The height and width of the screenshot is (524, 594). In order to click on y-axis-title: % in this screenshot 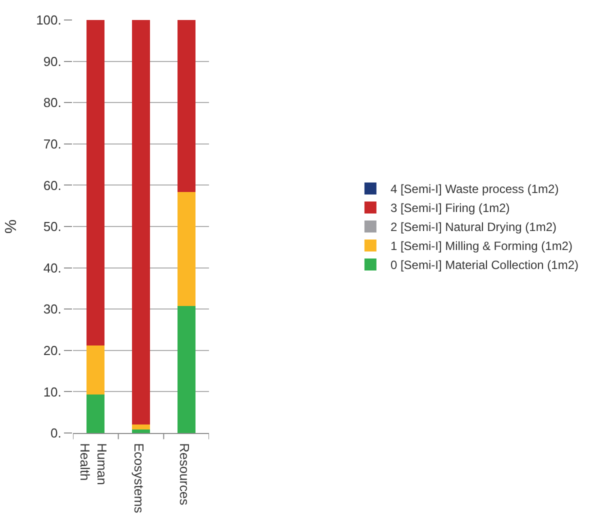, I will do `click(11, 226)`.